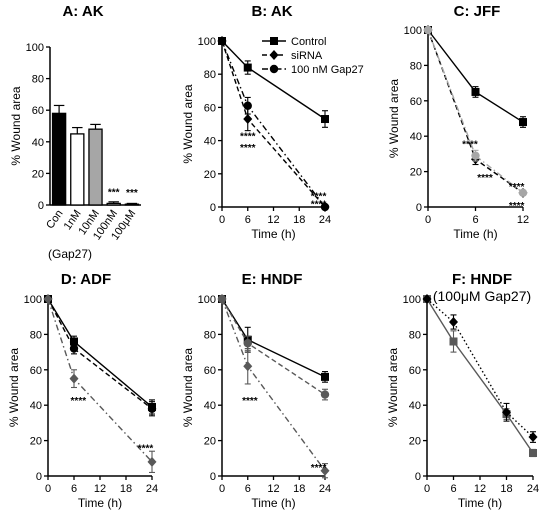 This screenshot has height=520, width=550. Describe the element at coordinates (82, 11) in the screenshot. I see `chart-title: A: AK` at that location.